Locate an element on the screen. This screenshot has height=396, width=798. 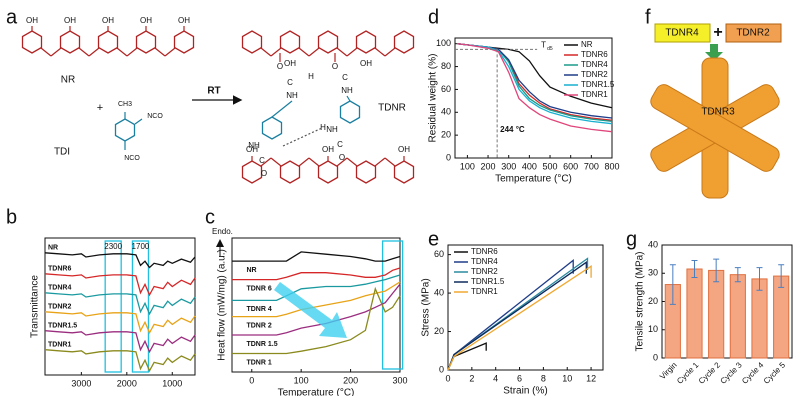
series-label: TDNR1 is located at coordinates (59, 345).